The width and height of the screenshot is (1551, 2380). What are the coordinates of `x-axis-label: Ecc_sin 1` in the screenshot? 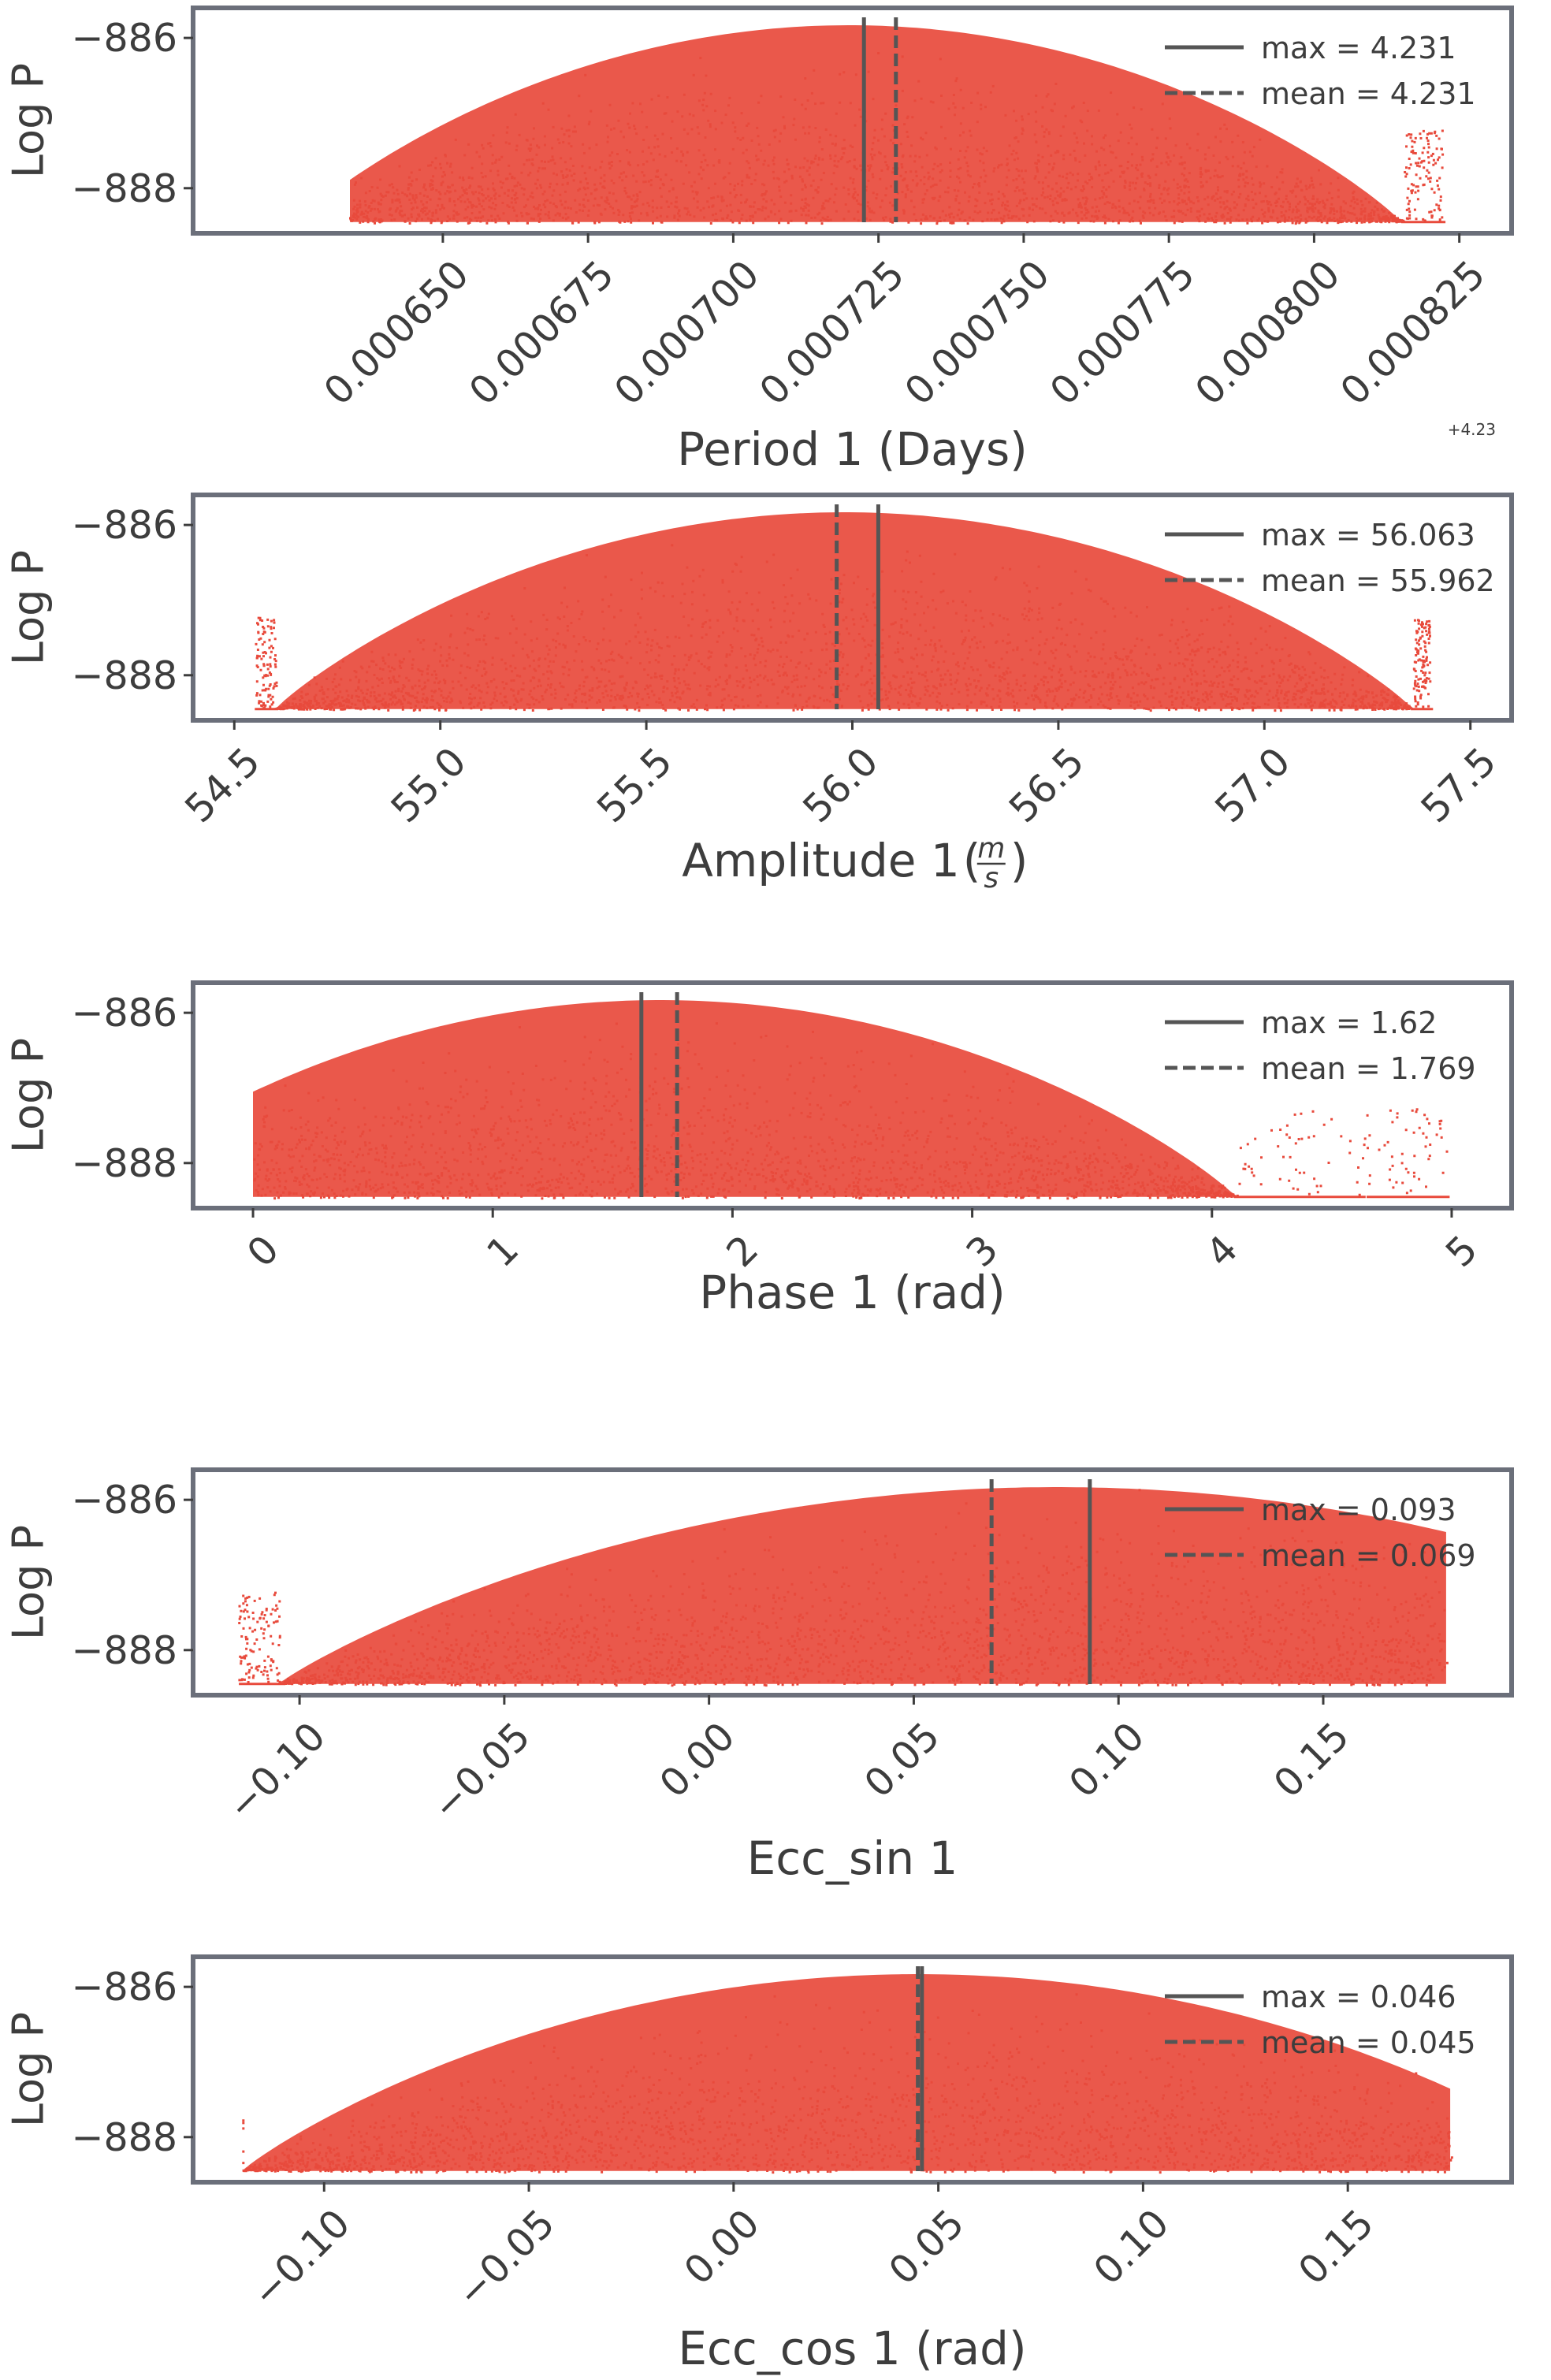 It's located at (852, 1858).